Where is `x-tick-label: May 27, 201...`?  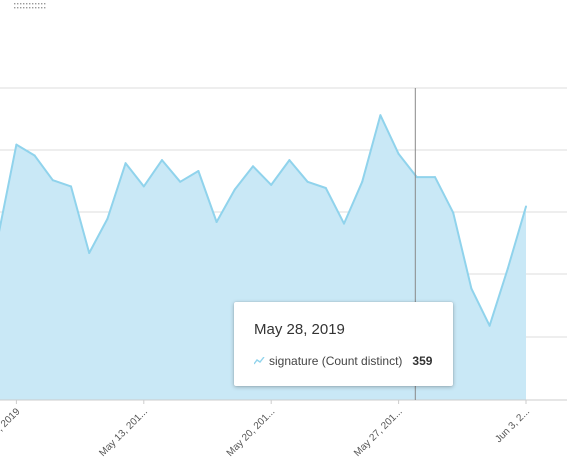
x-tick-label: May 27, 201... is located at coordinates (378, 432).